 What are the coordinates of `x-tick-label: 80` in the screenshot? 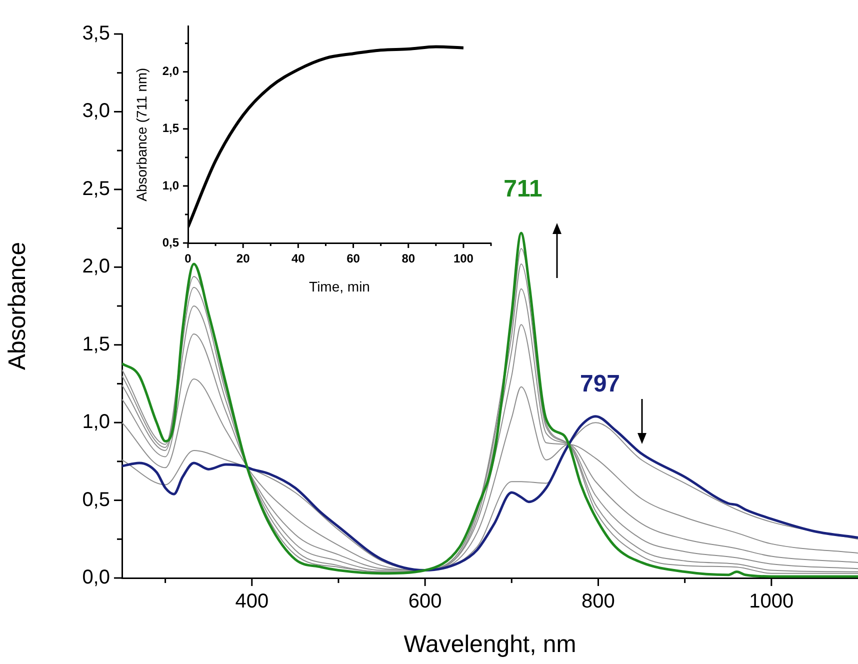 It's located at (409, 259).